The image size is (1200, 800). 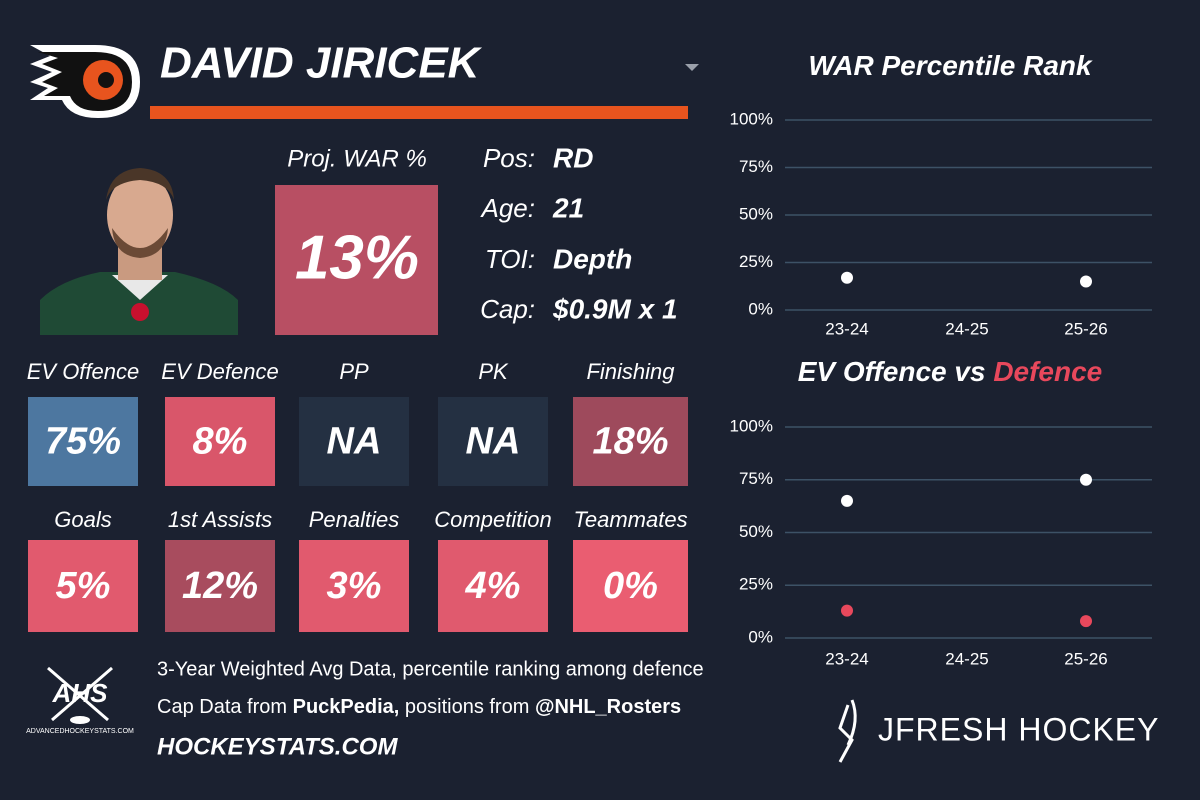 What do you see at coordinates (1018, 729) in the screenshot?
I see `brand-name: JFRESH HOCKEY` at bounding box center [1018, 729].